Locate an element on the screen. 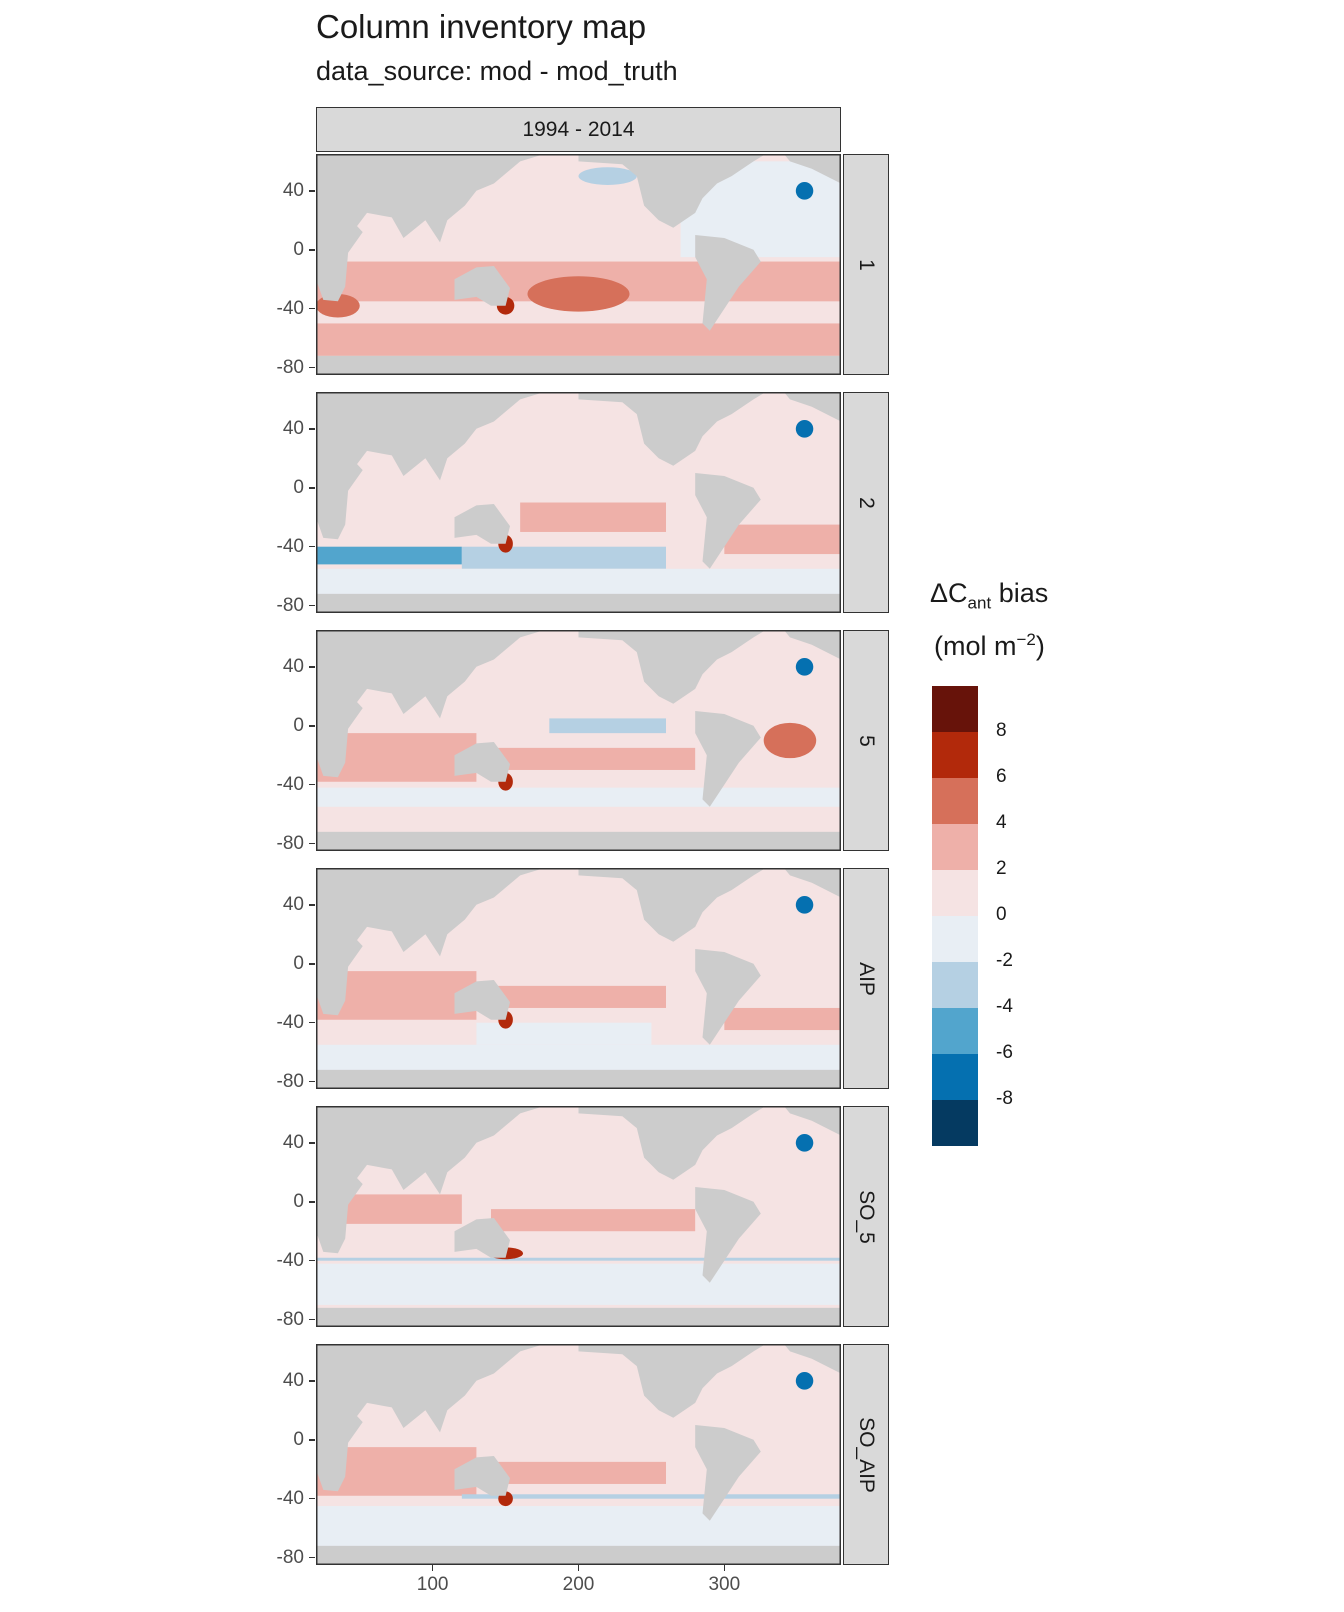 The width and height of the screenshot is (1344, 1612). x-tick-mark is located at coordinates (432, 1568).